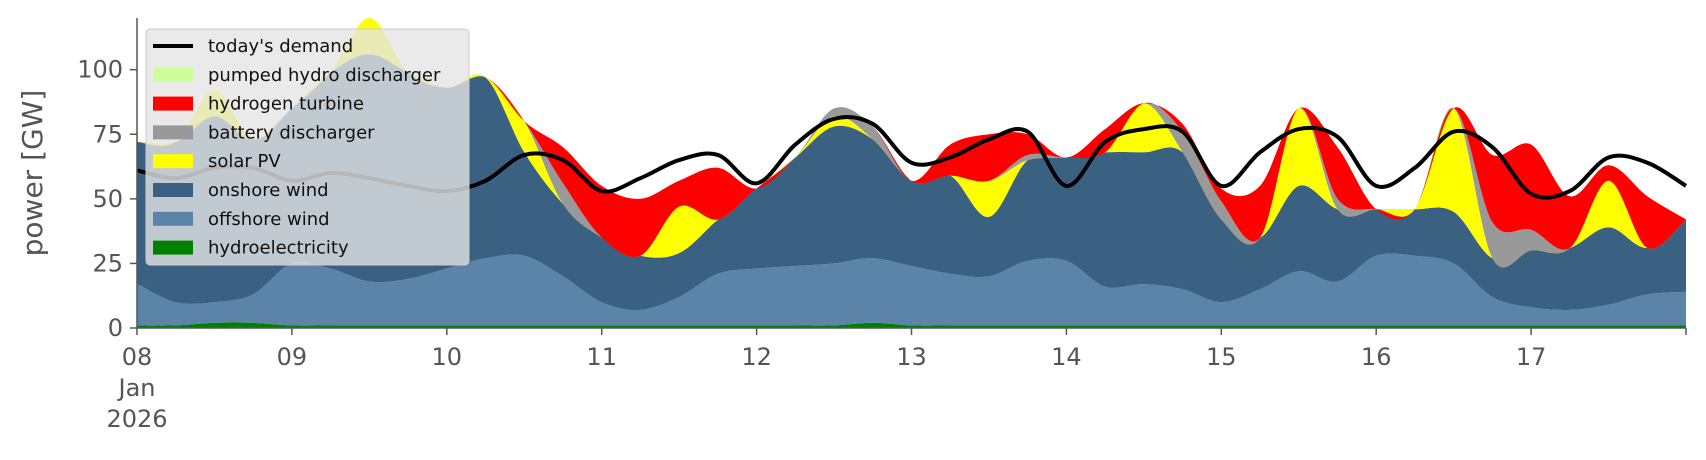  What do you see at coordinates (756, 357) in the screenshot?
I see `x-tick-label: 12` at bounding box center [756, 357].